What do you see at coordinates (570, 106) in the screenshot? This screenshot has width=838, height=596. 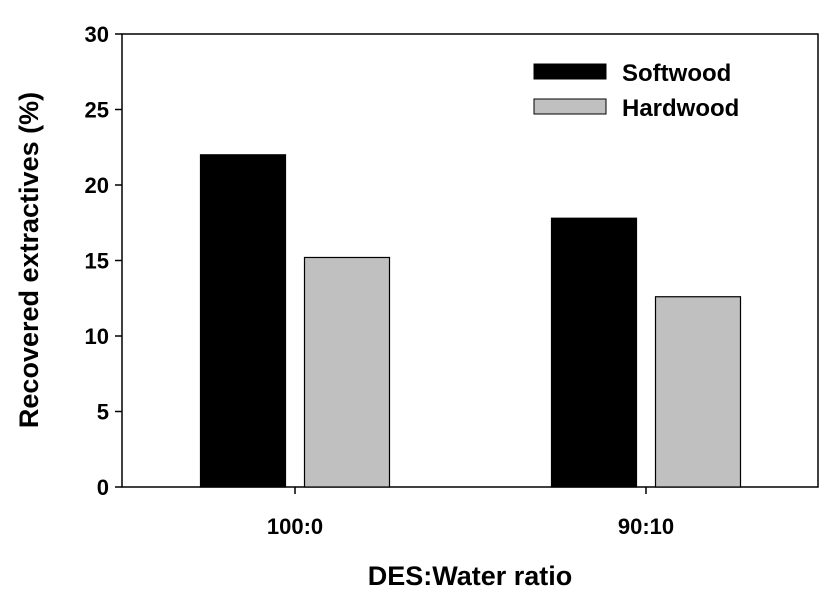 I see `legend-swatch-hardwood` at bounding box center [570, 106].